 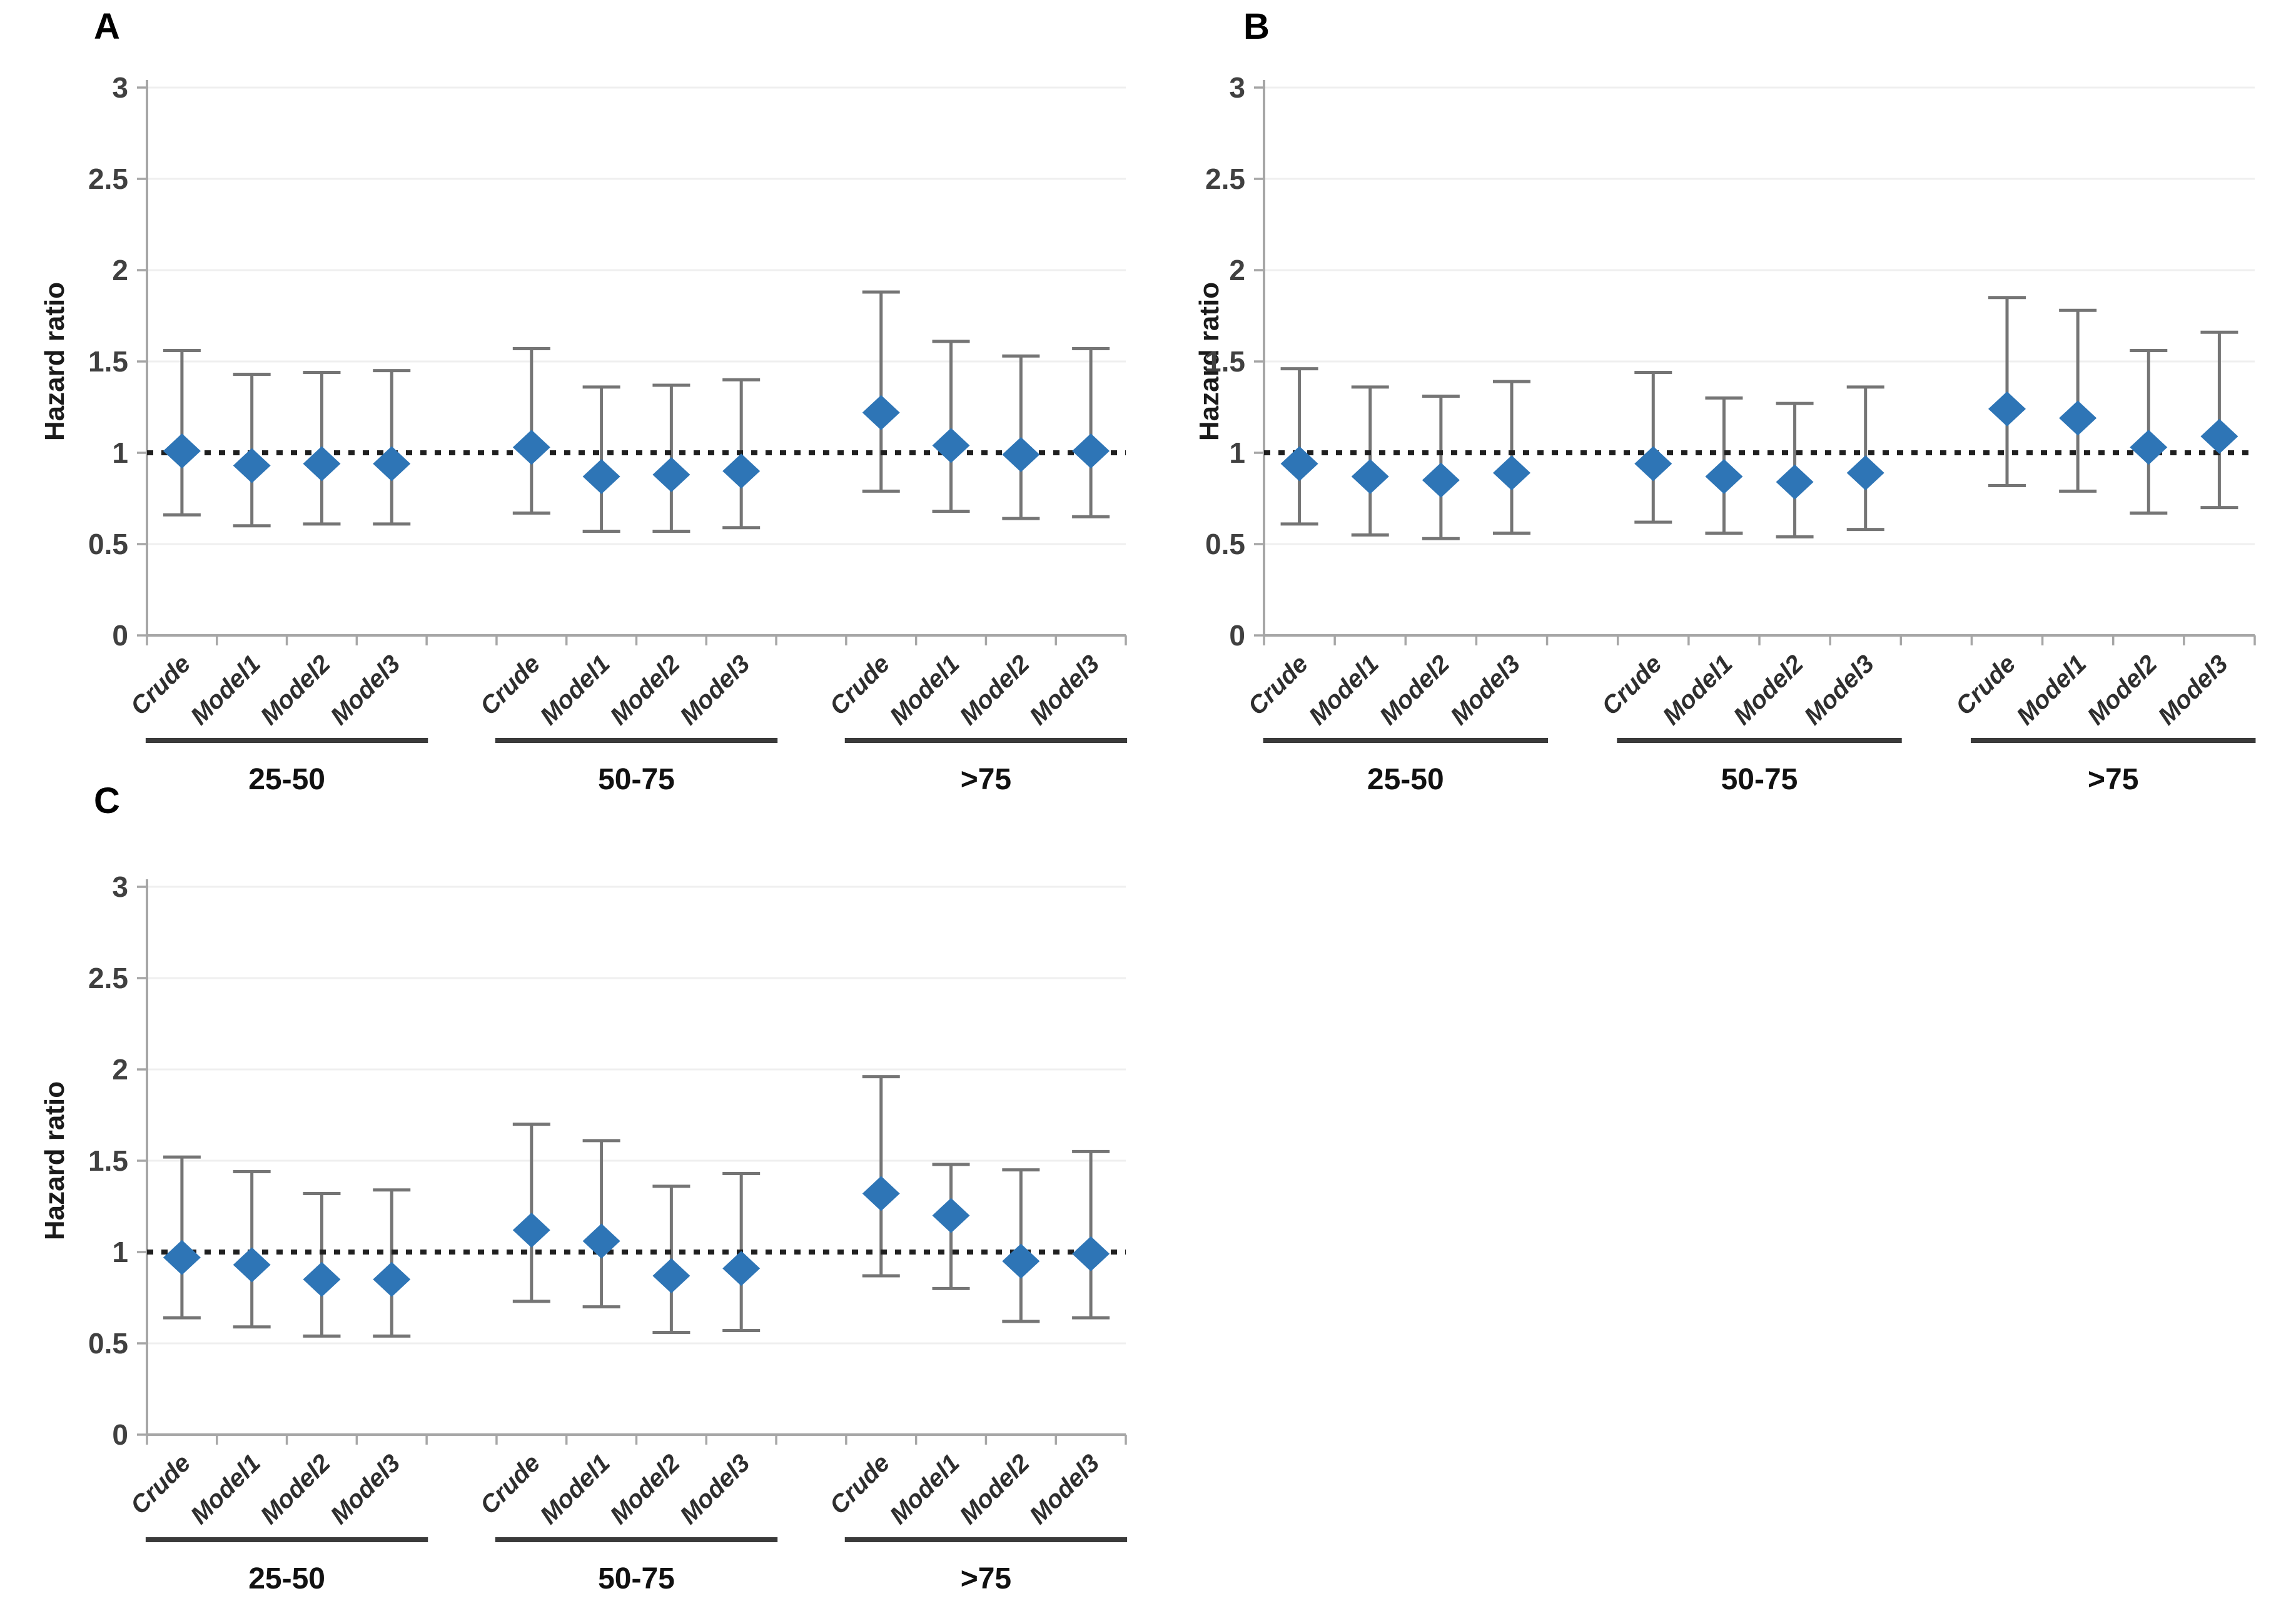 I want to click on panel-c-letter: C, so click(x=107, y=800).